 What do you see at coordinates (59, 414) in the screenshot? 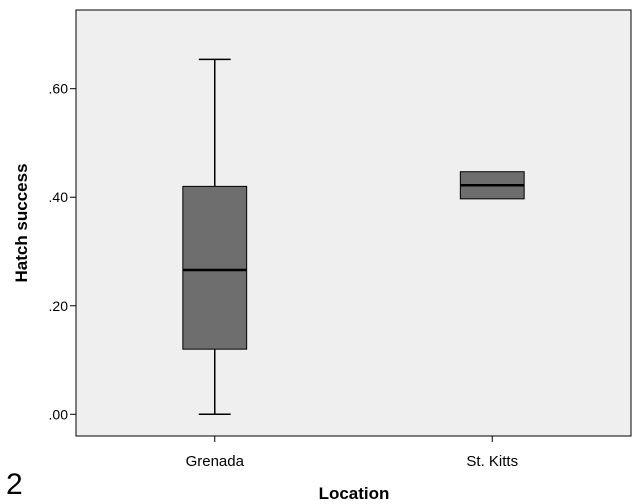
I see `y-tick-label: .00` at bounding box center [59, 414].